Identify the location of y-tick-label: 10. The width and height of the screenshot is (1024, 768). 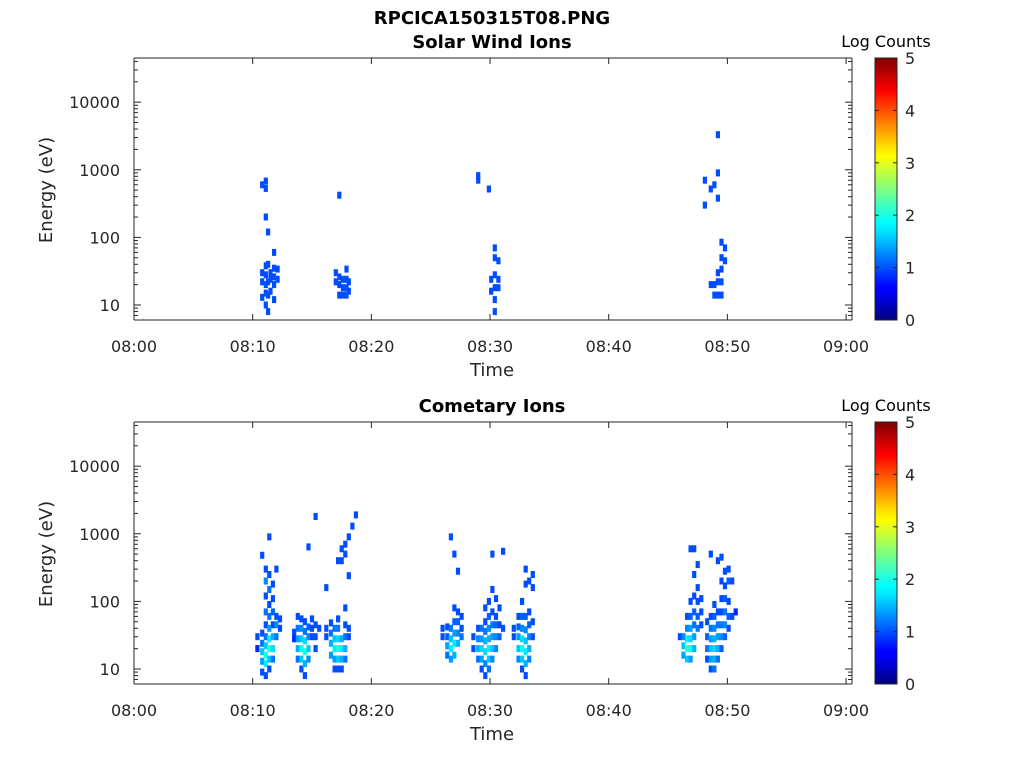
(110, 669).